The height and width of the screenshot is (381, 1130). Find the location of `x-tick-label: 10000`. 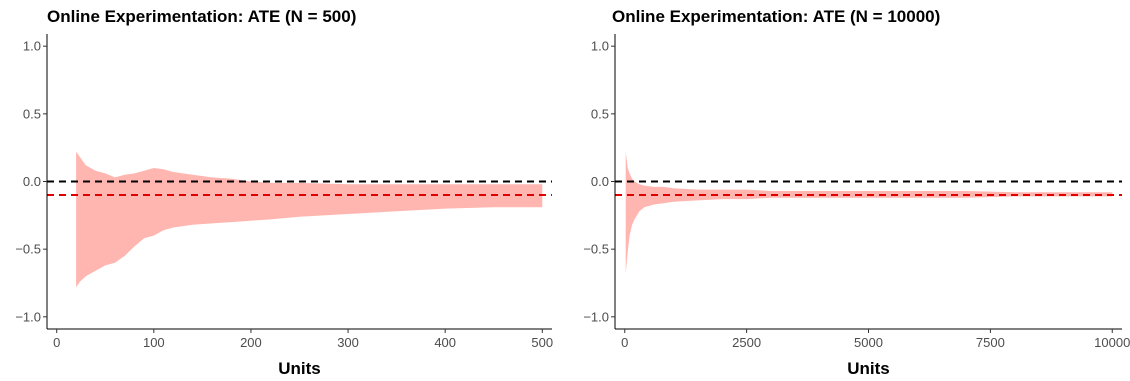

x-tick-label: 10000 is located at coordinates (1112, 342).